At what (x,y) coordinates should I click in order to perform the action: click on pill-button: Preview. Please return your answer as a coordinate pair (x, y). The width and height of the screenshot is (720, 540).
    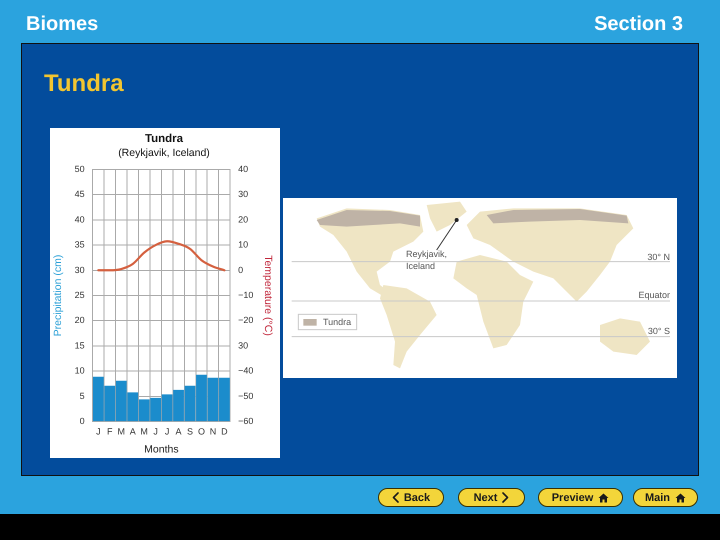
    Looking at the image, I should click on (580, 497).